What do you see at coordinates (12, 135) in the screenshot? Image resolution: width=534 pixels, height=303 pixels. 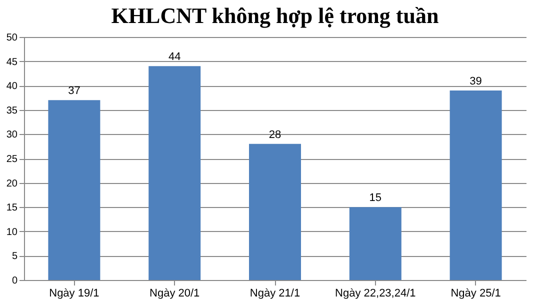 I see `y-tick-label: 30` at bounding box center [12, 135].